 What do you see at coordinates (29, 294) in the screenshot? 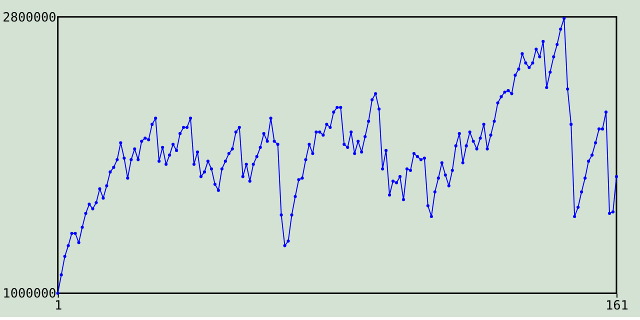
I see `y-tick-label: 1000000` at bounding box center [29, 294].